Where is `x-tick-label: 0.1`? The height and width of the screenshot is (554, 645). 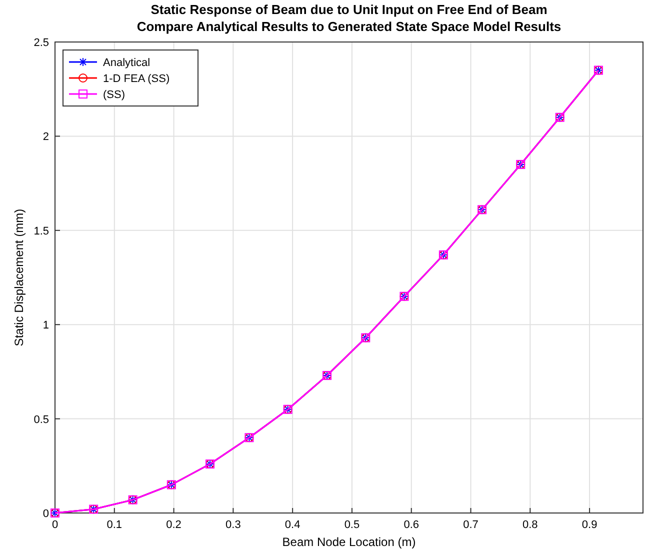
x-tick-label: 0.1 is located at coordinates (114, 525).